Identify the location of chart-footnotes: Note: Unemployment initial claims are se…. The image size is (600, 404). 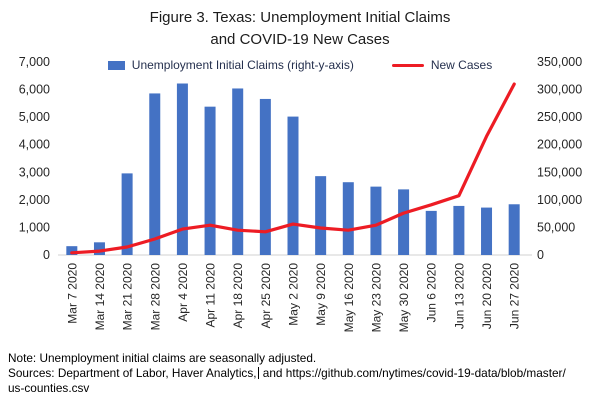
(287, 373).